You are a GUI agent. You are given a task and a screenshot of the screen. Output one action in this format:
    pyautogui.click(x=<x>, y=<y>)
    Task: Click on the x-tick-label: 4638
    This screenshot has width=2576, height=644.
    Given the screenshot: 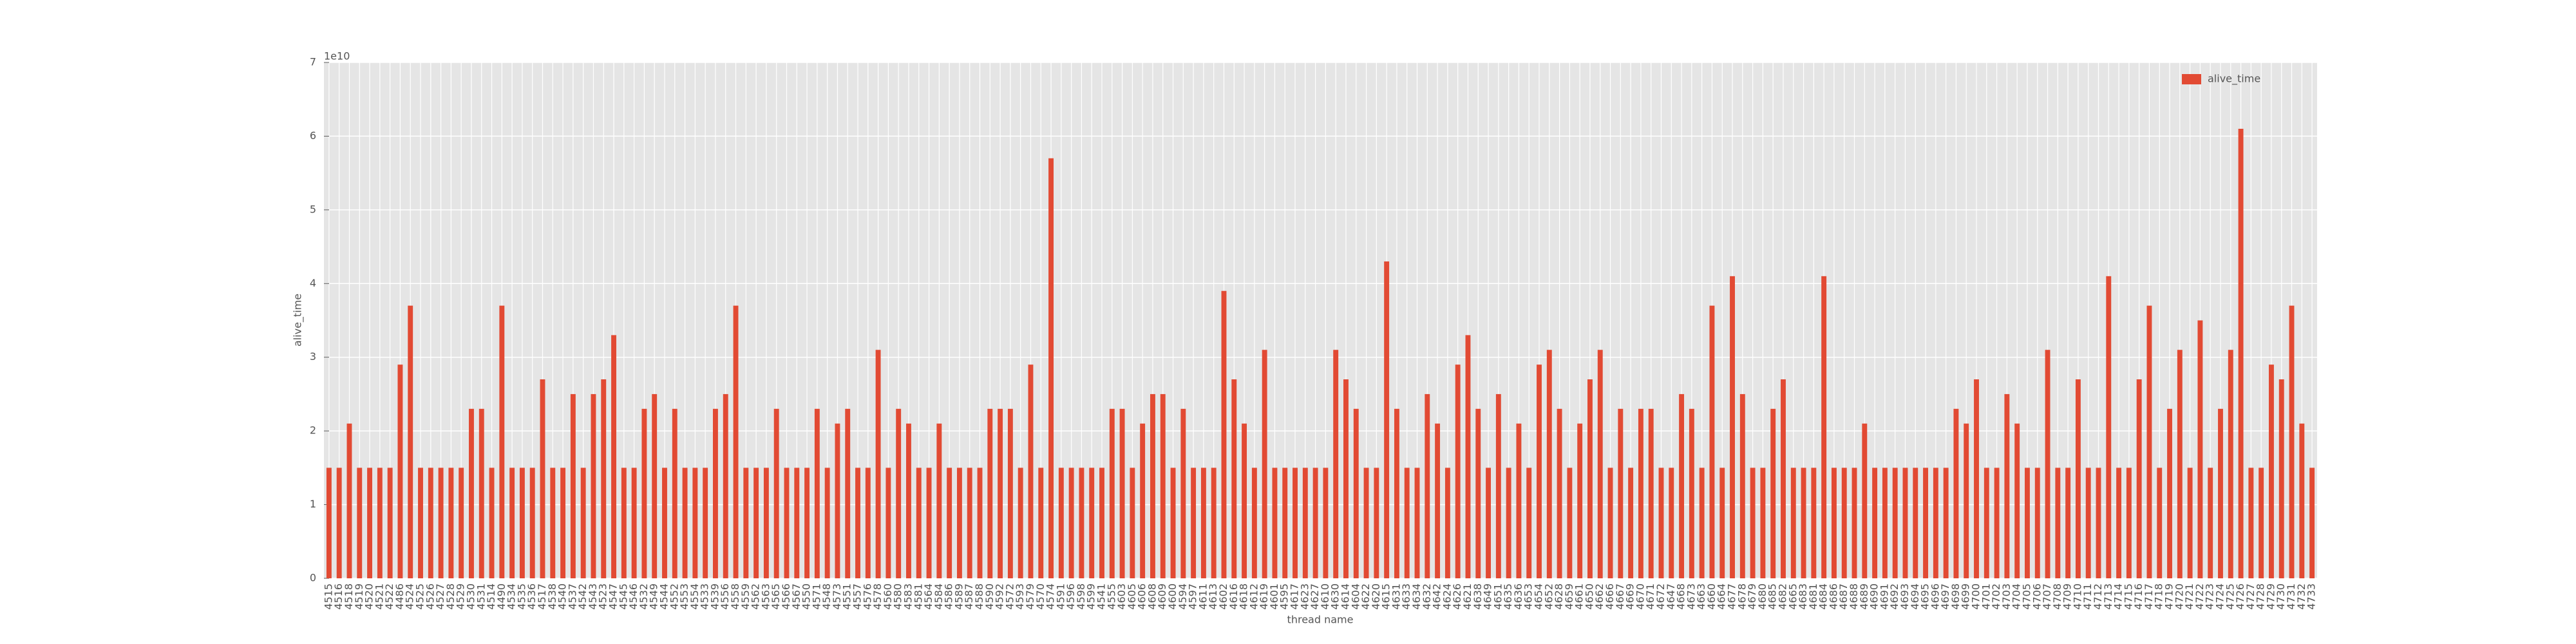 What is the action you would take?
    pyautogui.click(x=1478, y=596)
    